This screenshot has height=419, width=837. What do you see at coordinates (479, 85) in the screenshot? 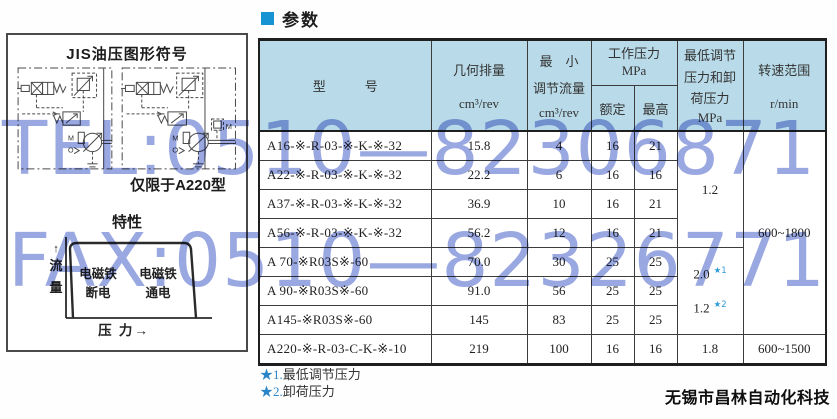
I see `col-header-displacement: 几何排量 cm³/rev` at bounding box center [479, 85].